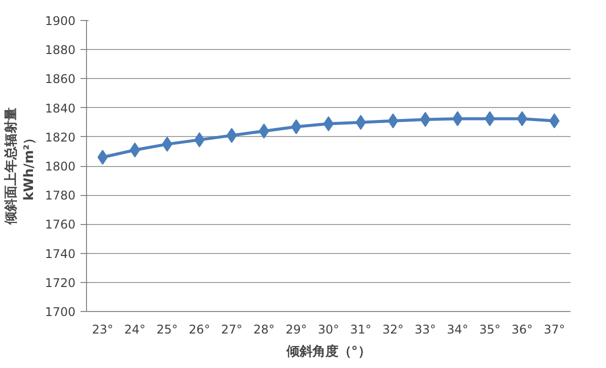 The height and width of the screenshot is (368, 606). Describe the element at coordinates (264, 329) in the screenshot. I see `x-tick-label: 28°` at that location.